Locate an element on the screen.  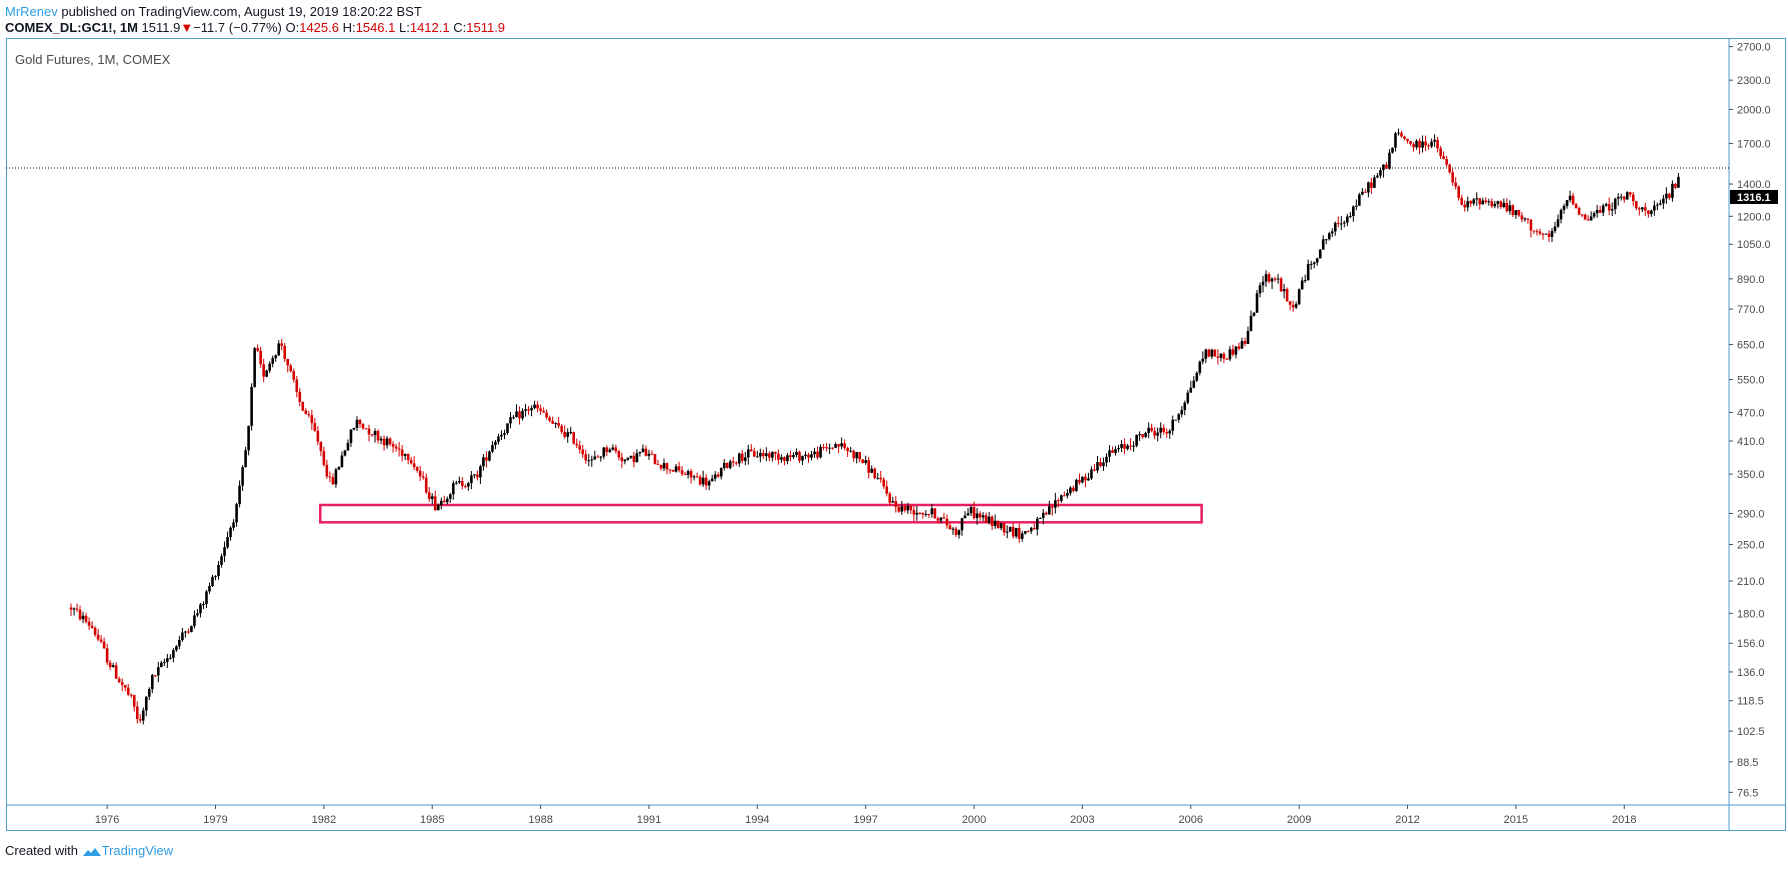
y-tick-label: 156.0 is located at coordinates (1751, 644).